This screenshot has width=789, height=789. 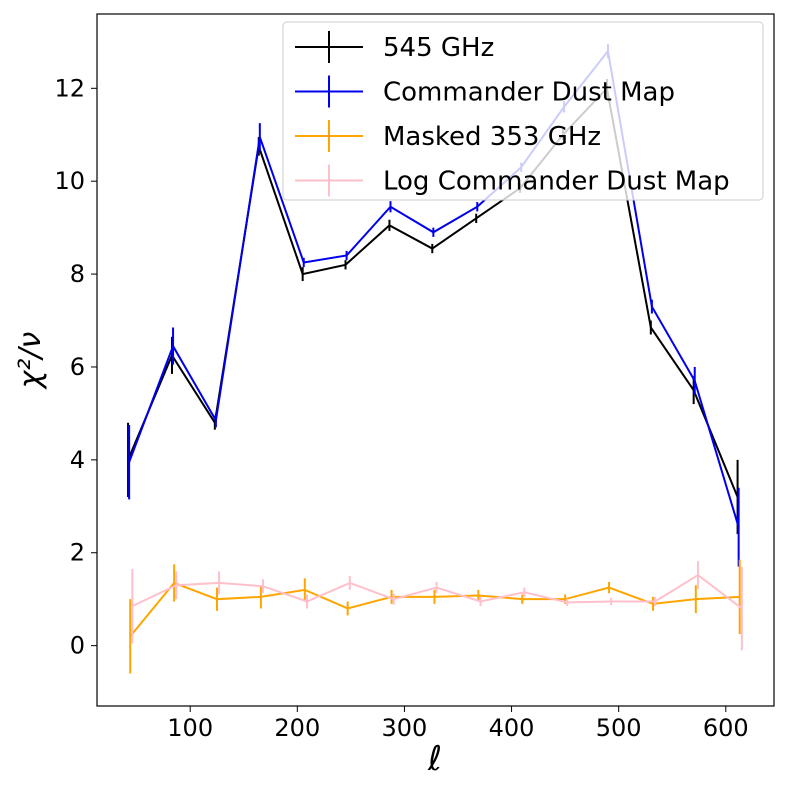 What do you see at coordinates (434, 759) in the screenshot?
I see `x-axis-label: ℓ` at bounding box center [434, 759].